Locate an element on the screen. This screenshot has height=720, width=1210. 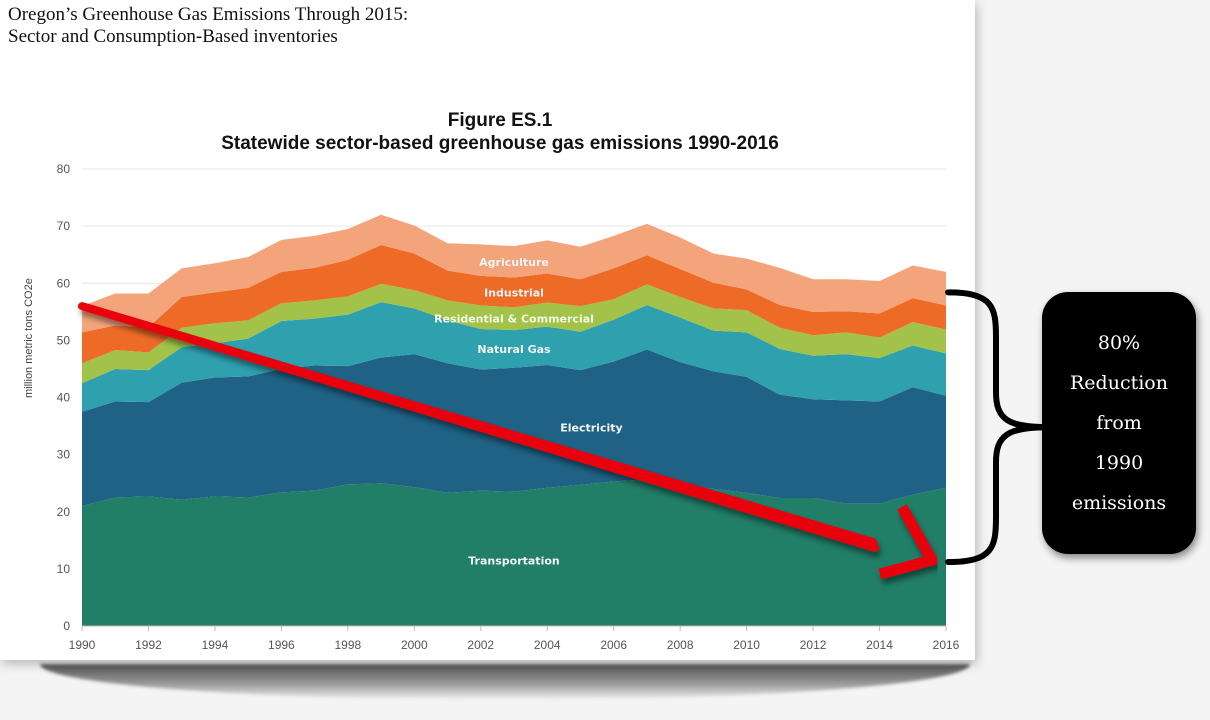
y-tick-label: 30 is located at coordinates (64, 455).